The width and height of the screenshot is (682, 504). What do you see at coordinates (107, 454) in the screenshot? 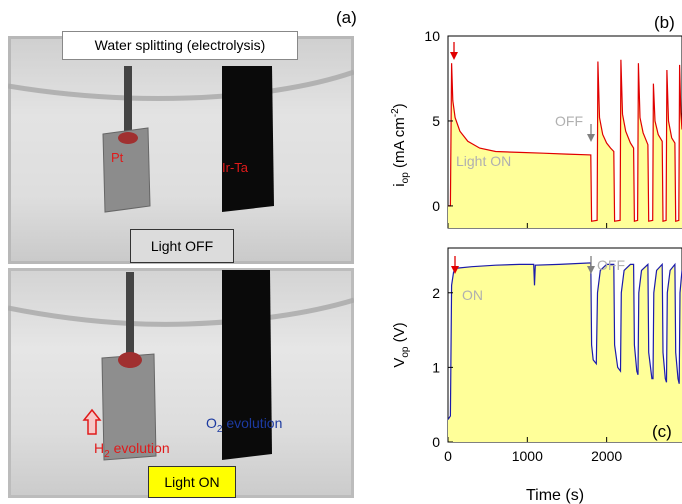
I see `h2-sub: 2` at bounding box center [107, 454].